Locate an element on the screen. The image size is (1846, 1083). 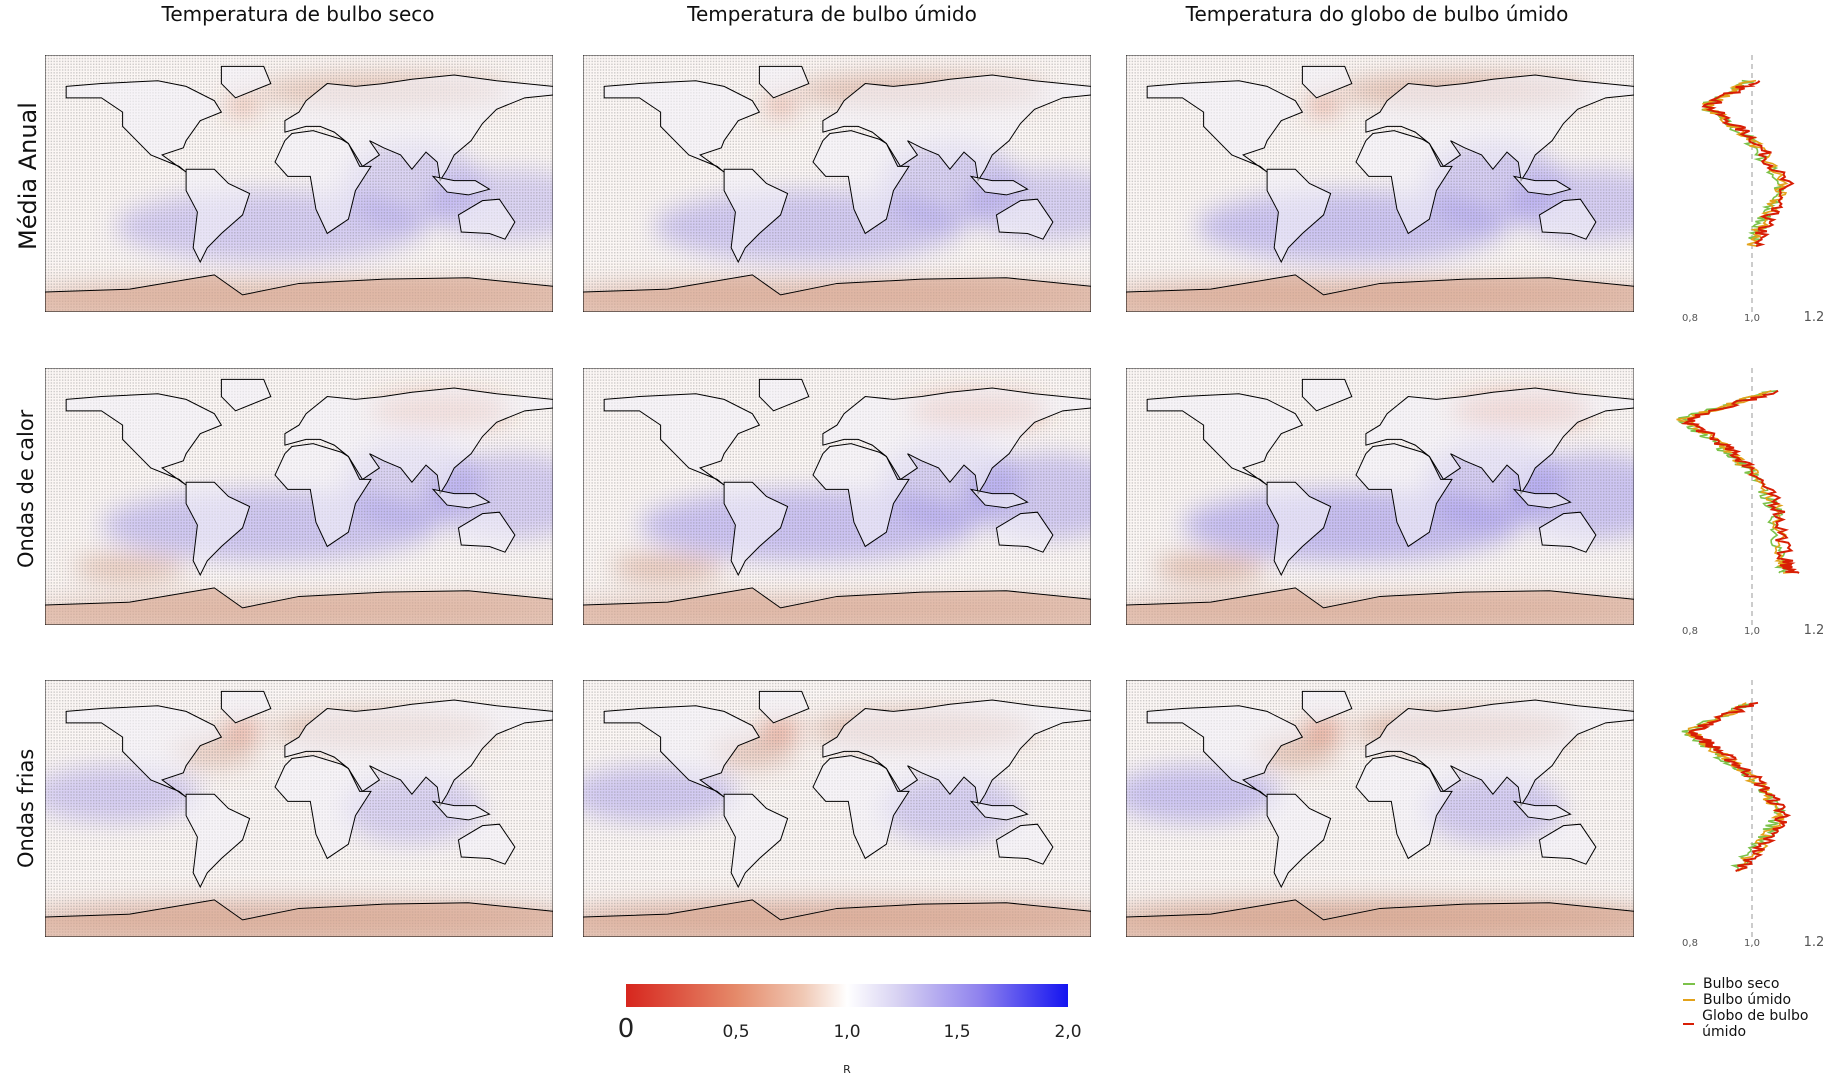
colorbar-label: R is located at coordinates (847, 1069).